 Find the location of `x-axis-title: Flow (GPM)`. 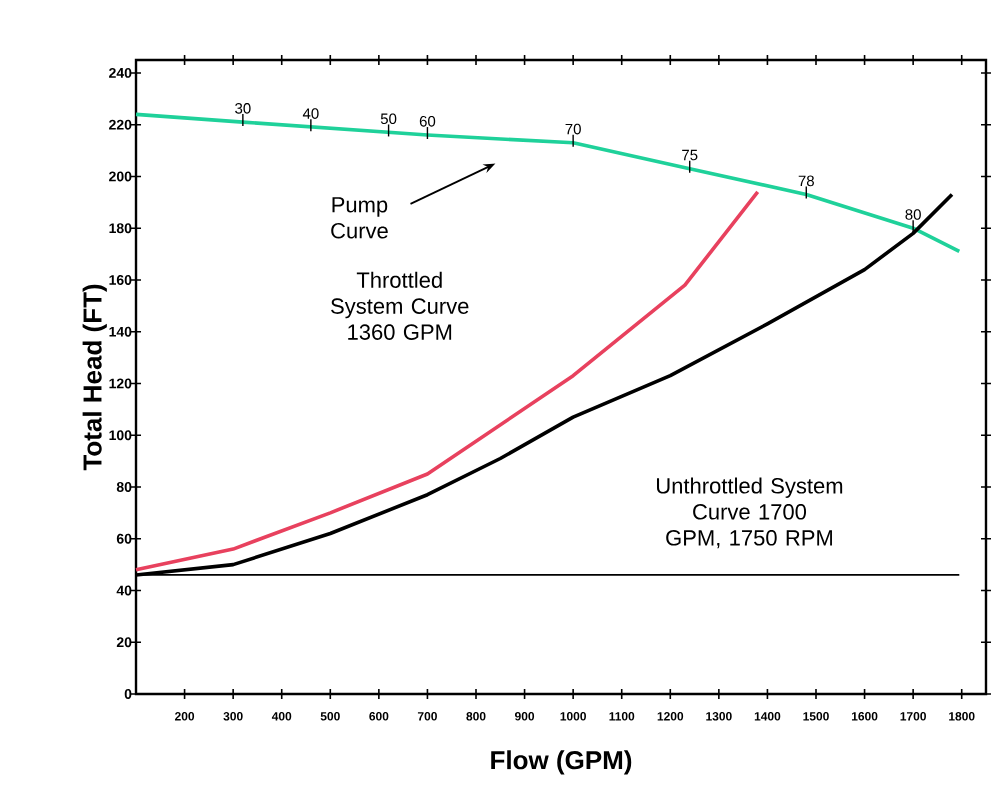

x-axis-title: Flow (GPM) is located at coordinates (561, 762).